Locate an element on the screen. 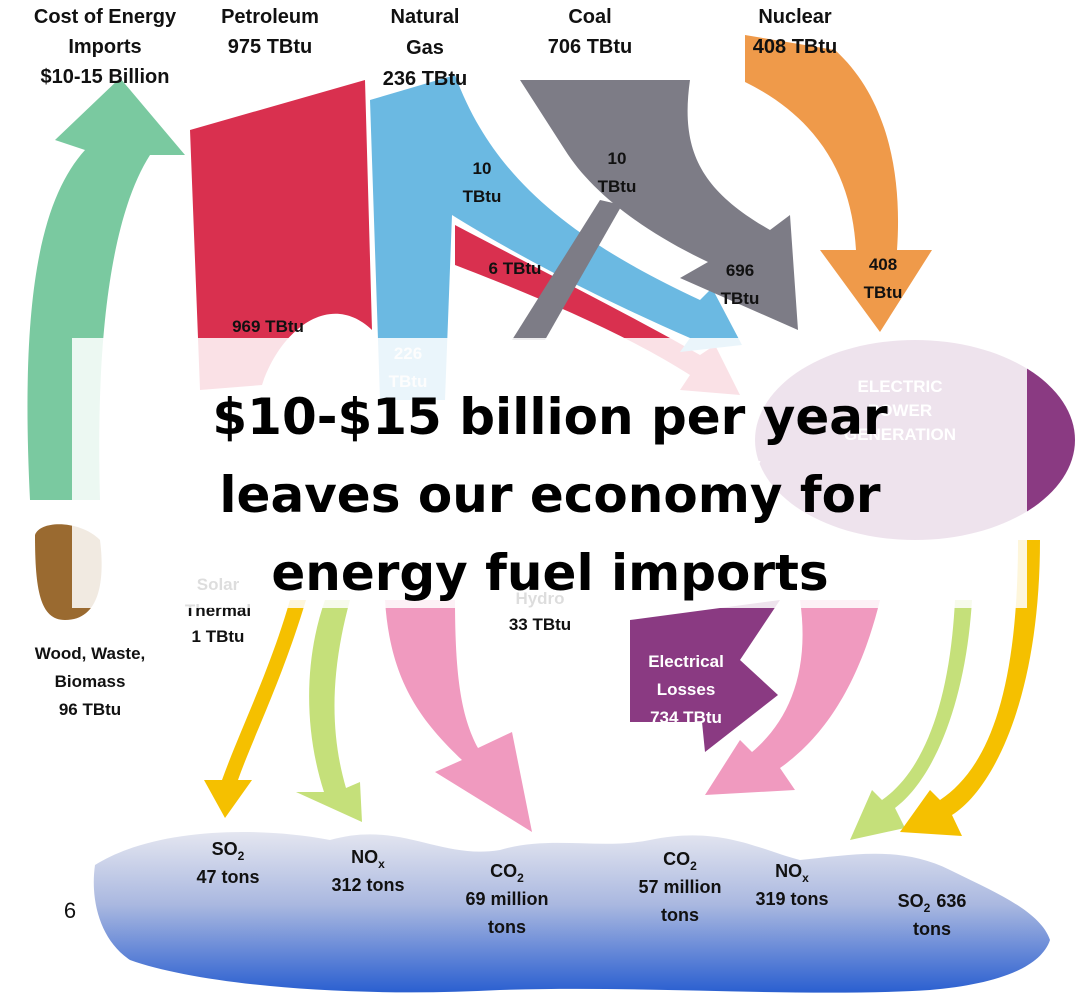 This screenshot has width=1079, height=998. amount: 57 million is located at coordinates (679, 887).